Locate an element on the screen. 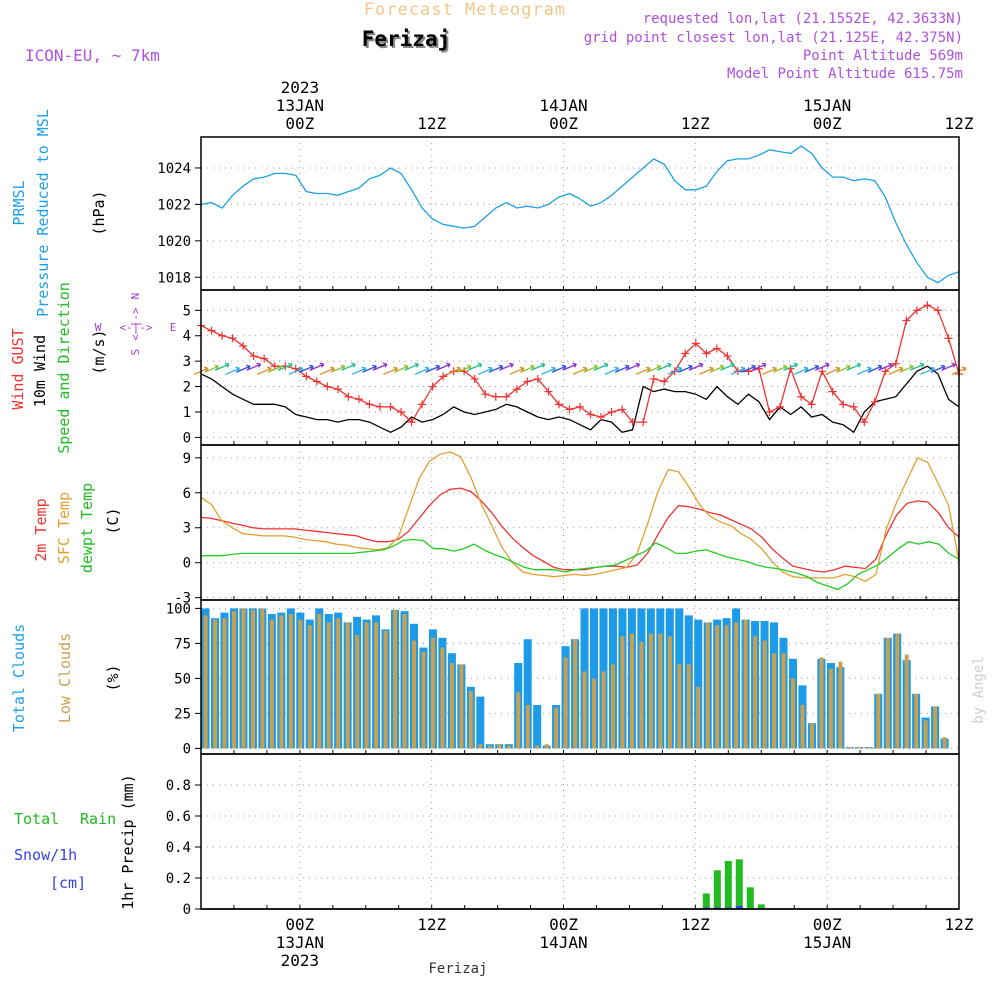 The width and height of the screenshot is (1000, 1004). temp-ytick-label: 0 is located at coordinates (187, 564).